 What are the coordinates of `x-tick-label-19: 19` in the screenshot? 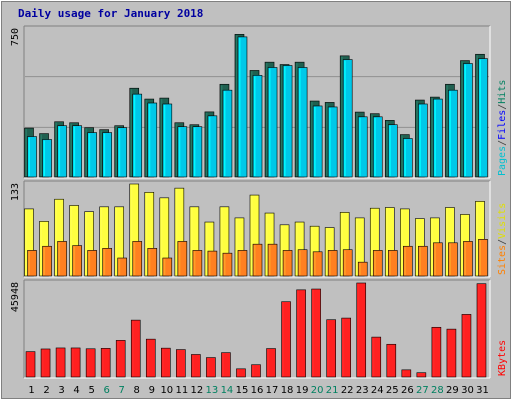 It's located at (302, 390).